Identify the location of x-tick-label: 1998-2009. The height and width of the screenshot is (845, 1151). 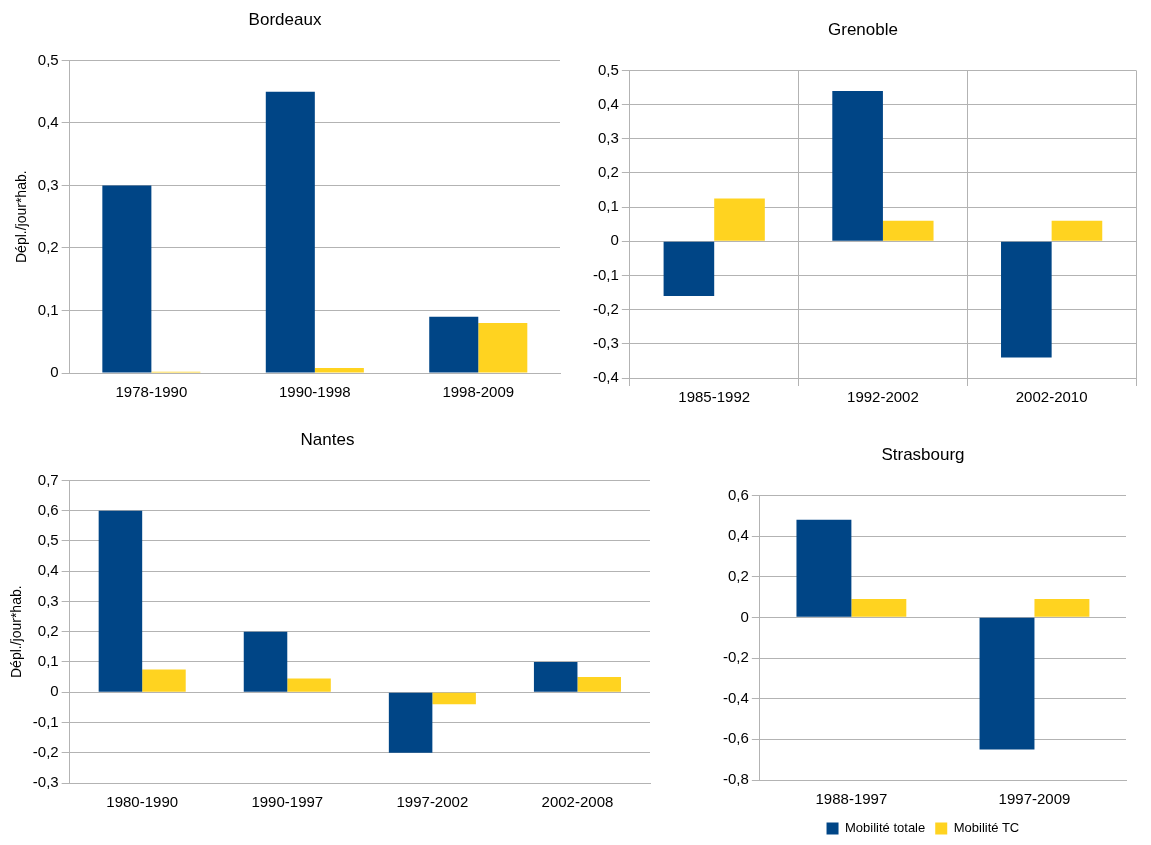
(478, 392).